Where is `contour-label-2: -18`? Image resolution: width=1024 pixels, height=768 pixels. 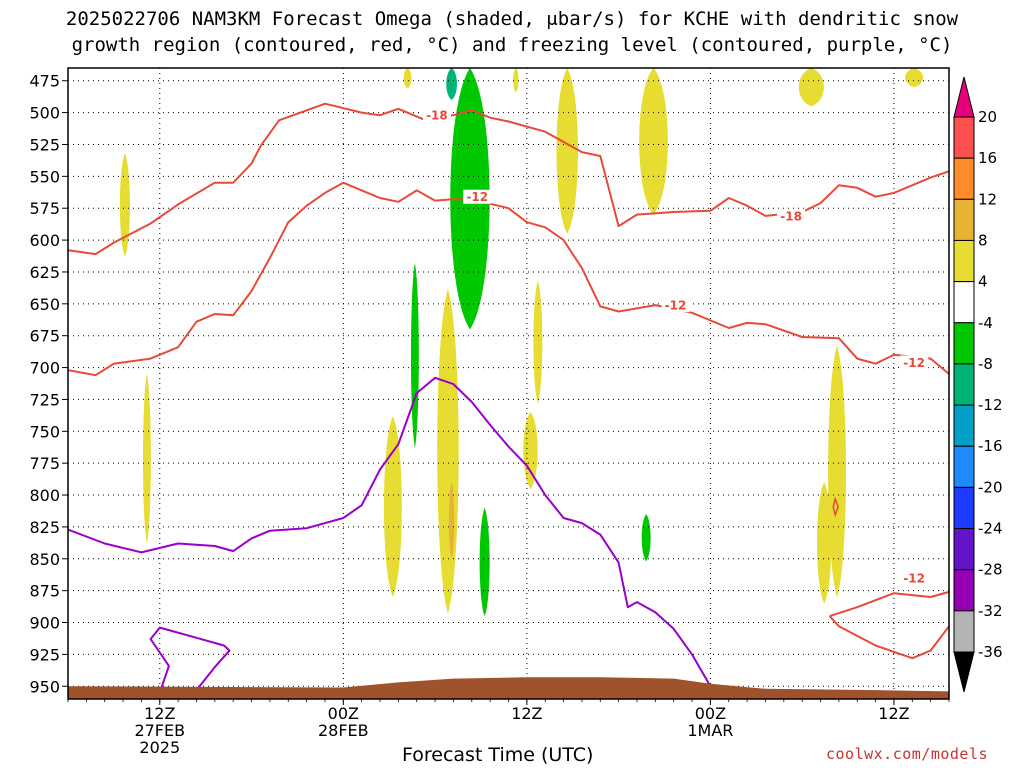 contour-label-2: -18 is located at coordinates (791, 216).